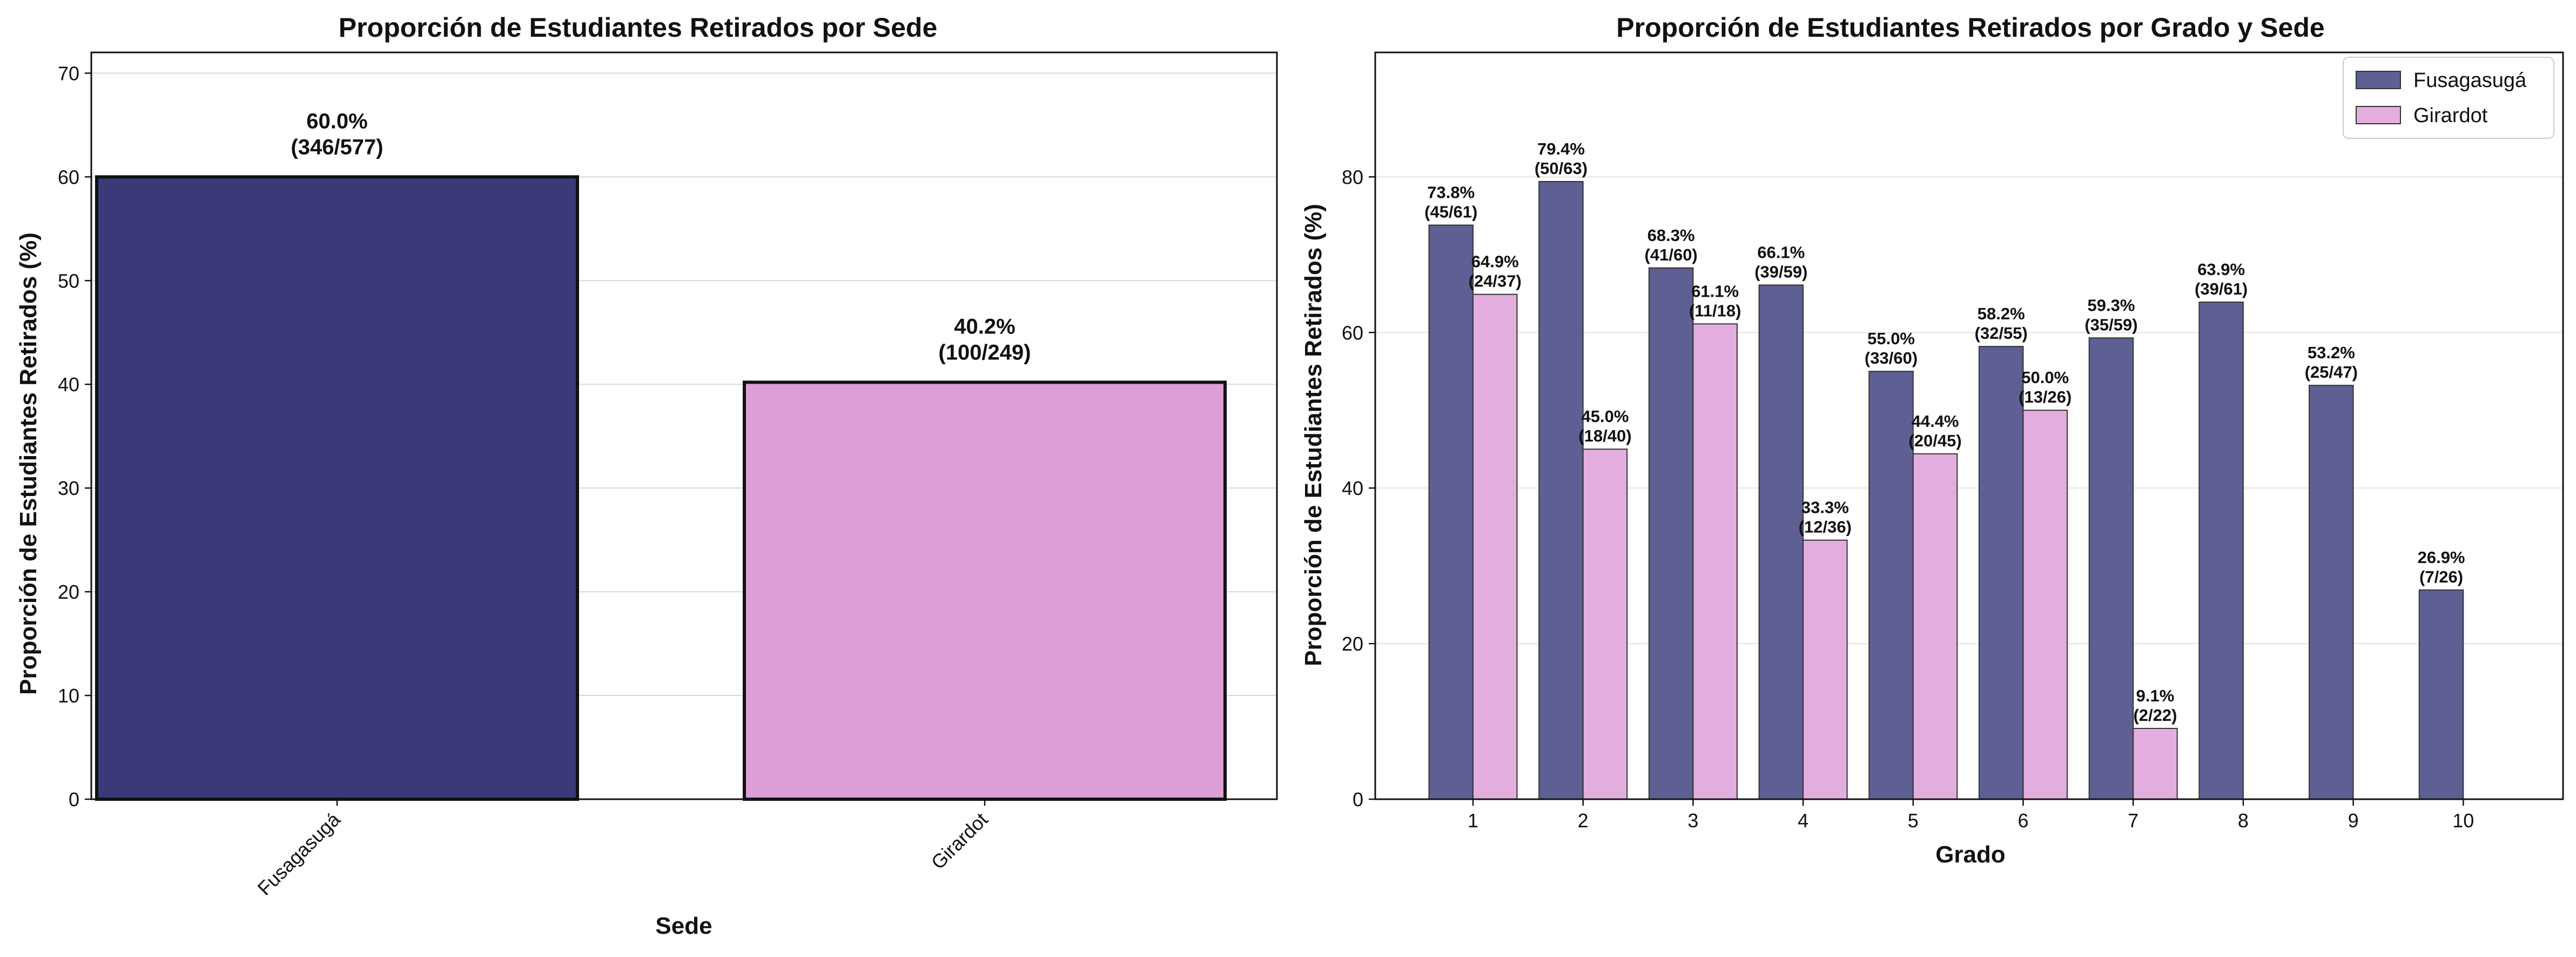 The height and width of the screenshot is (957, 2576). I want to click on data-label: 26.9%, so click(2441, 558).